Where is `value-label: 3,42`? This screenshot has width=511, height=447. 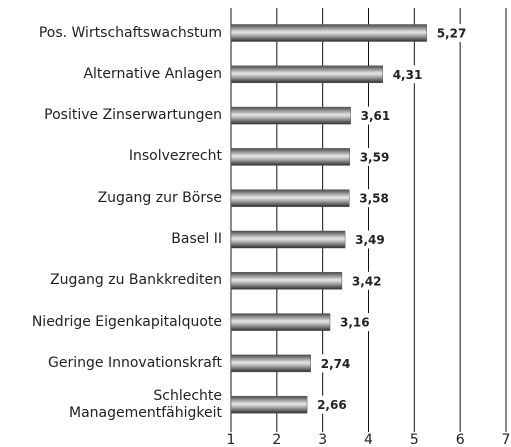 value-label: 3,42 is located at coordinates (367, 281).